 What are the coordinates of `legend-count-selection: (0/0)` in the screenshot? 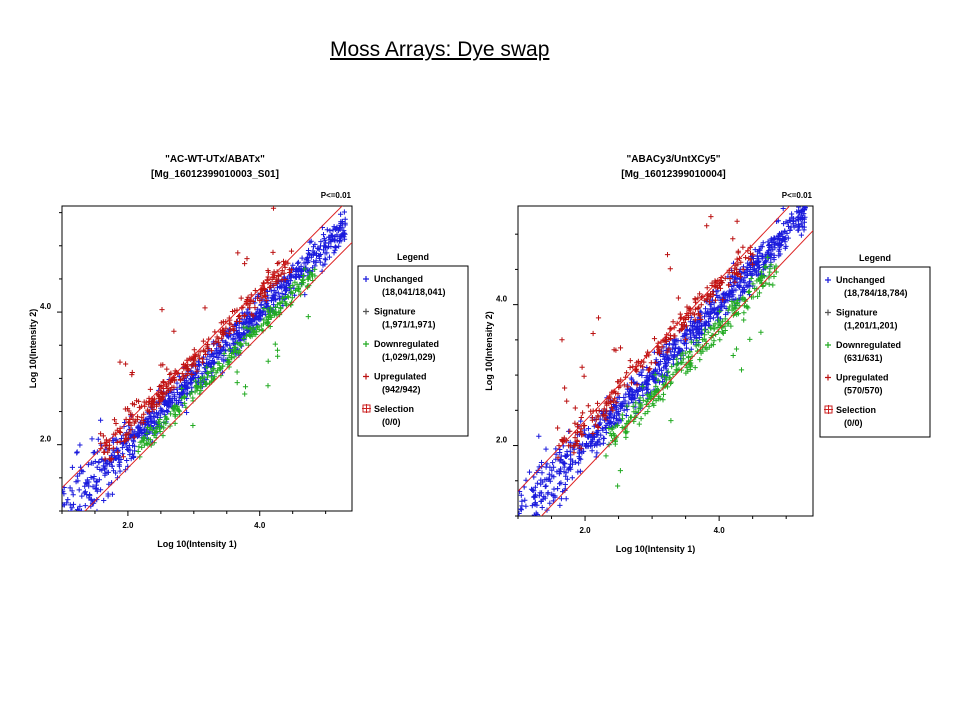 It's located at (853, 423).